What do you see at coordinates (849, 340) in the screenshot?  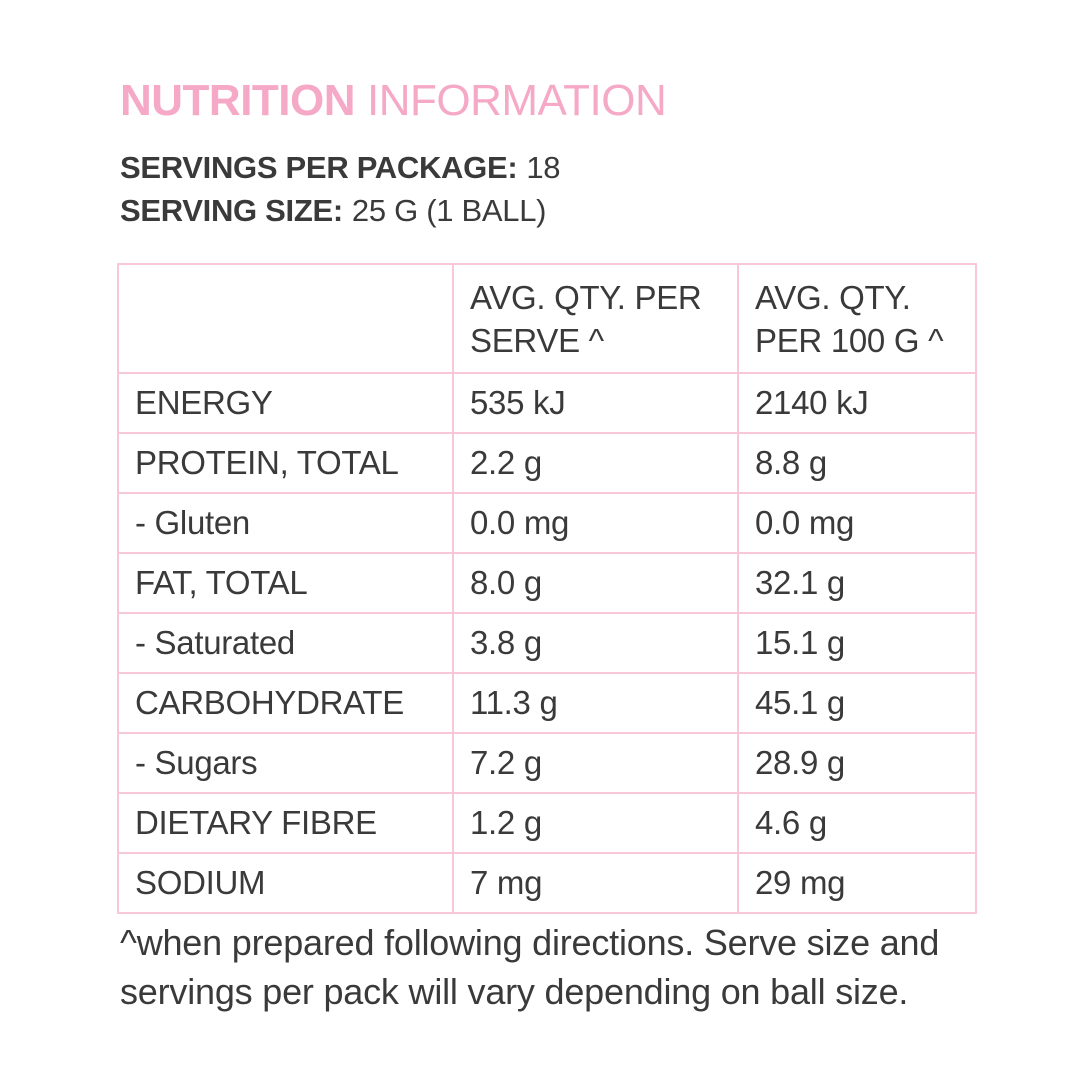 I see `header-per-100g-line2: PER 100 G ^` at bounding box center [849, 340].